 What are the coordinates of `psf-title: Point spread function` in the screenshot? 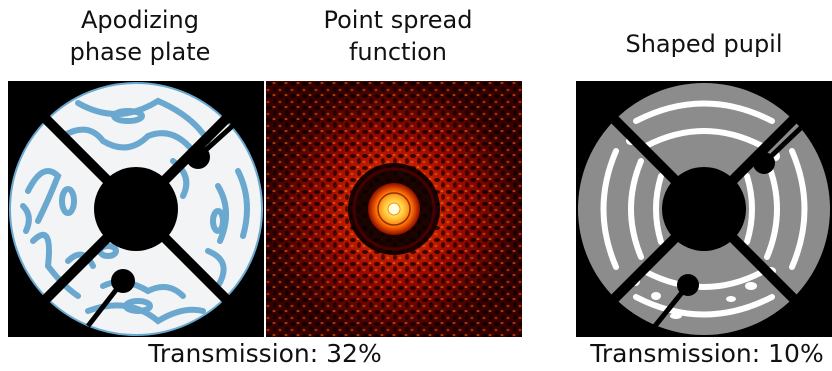 It's located at (398, 36).